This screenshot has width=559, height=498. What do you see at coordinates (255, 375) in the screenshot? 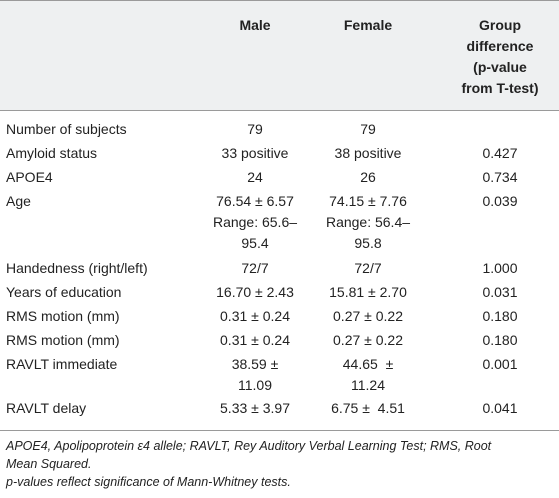
I see `cell-male: 38.59 ± 11.09` at bounding box center [255, 375].